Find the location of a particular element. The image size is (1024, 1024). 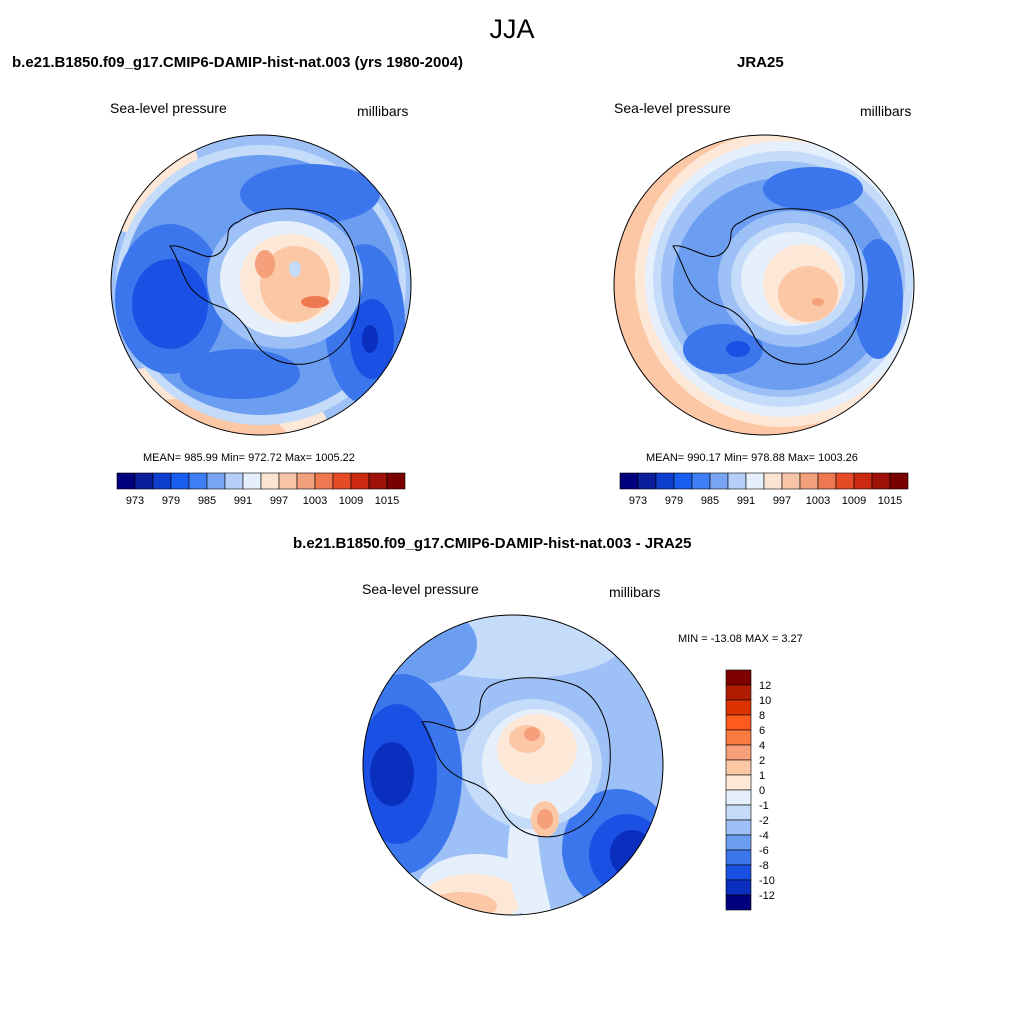

map-model-slp is located at coordinates (261, 285).